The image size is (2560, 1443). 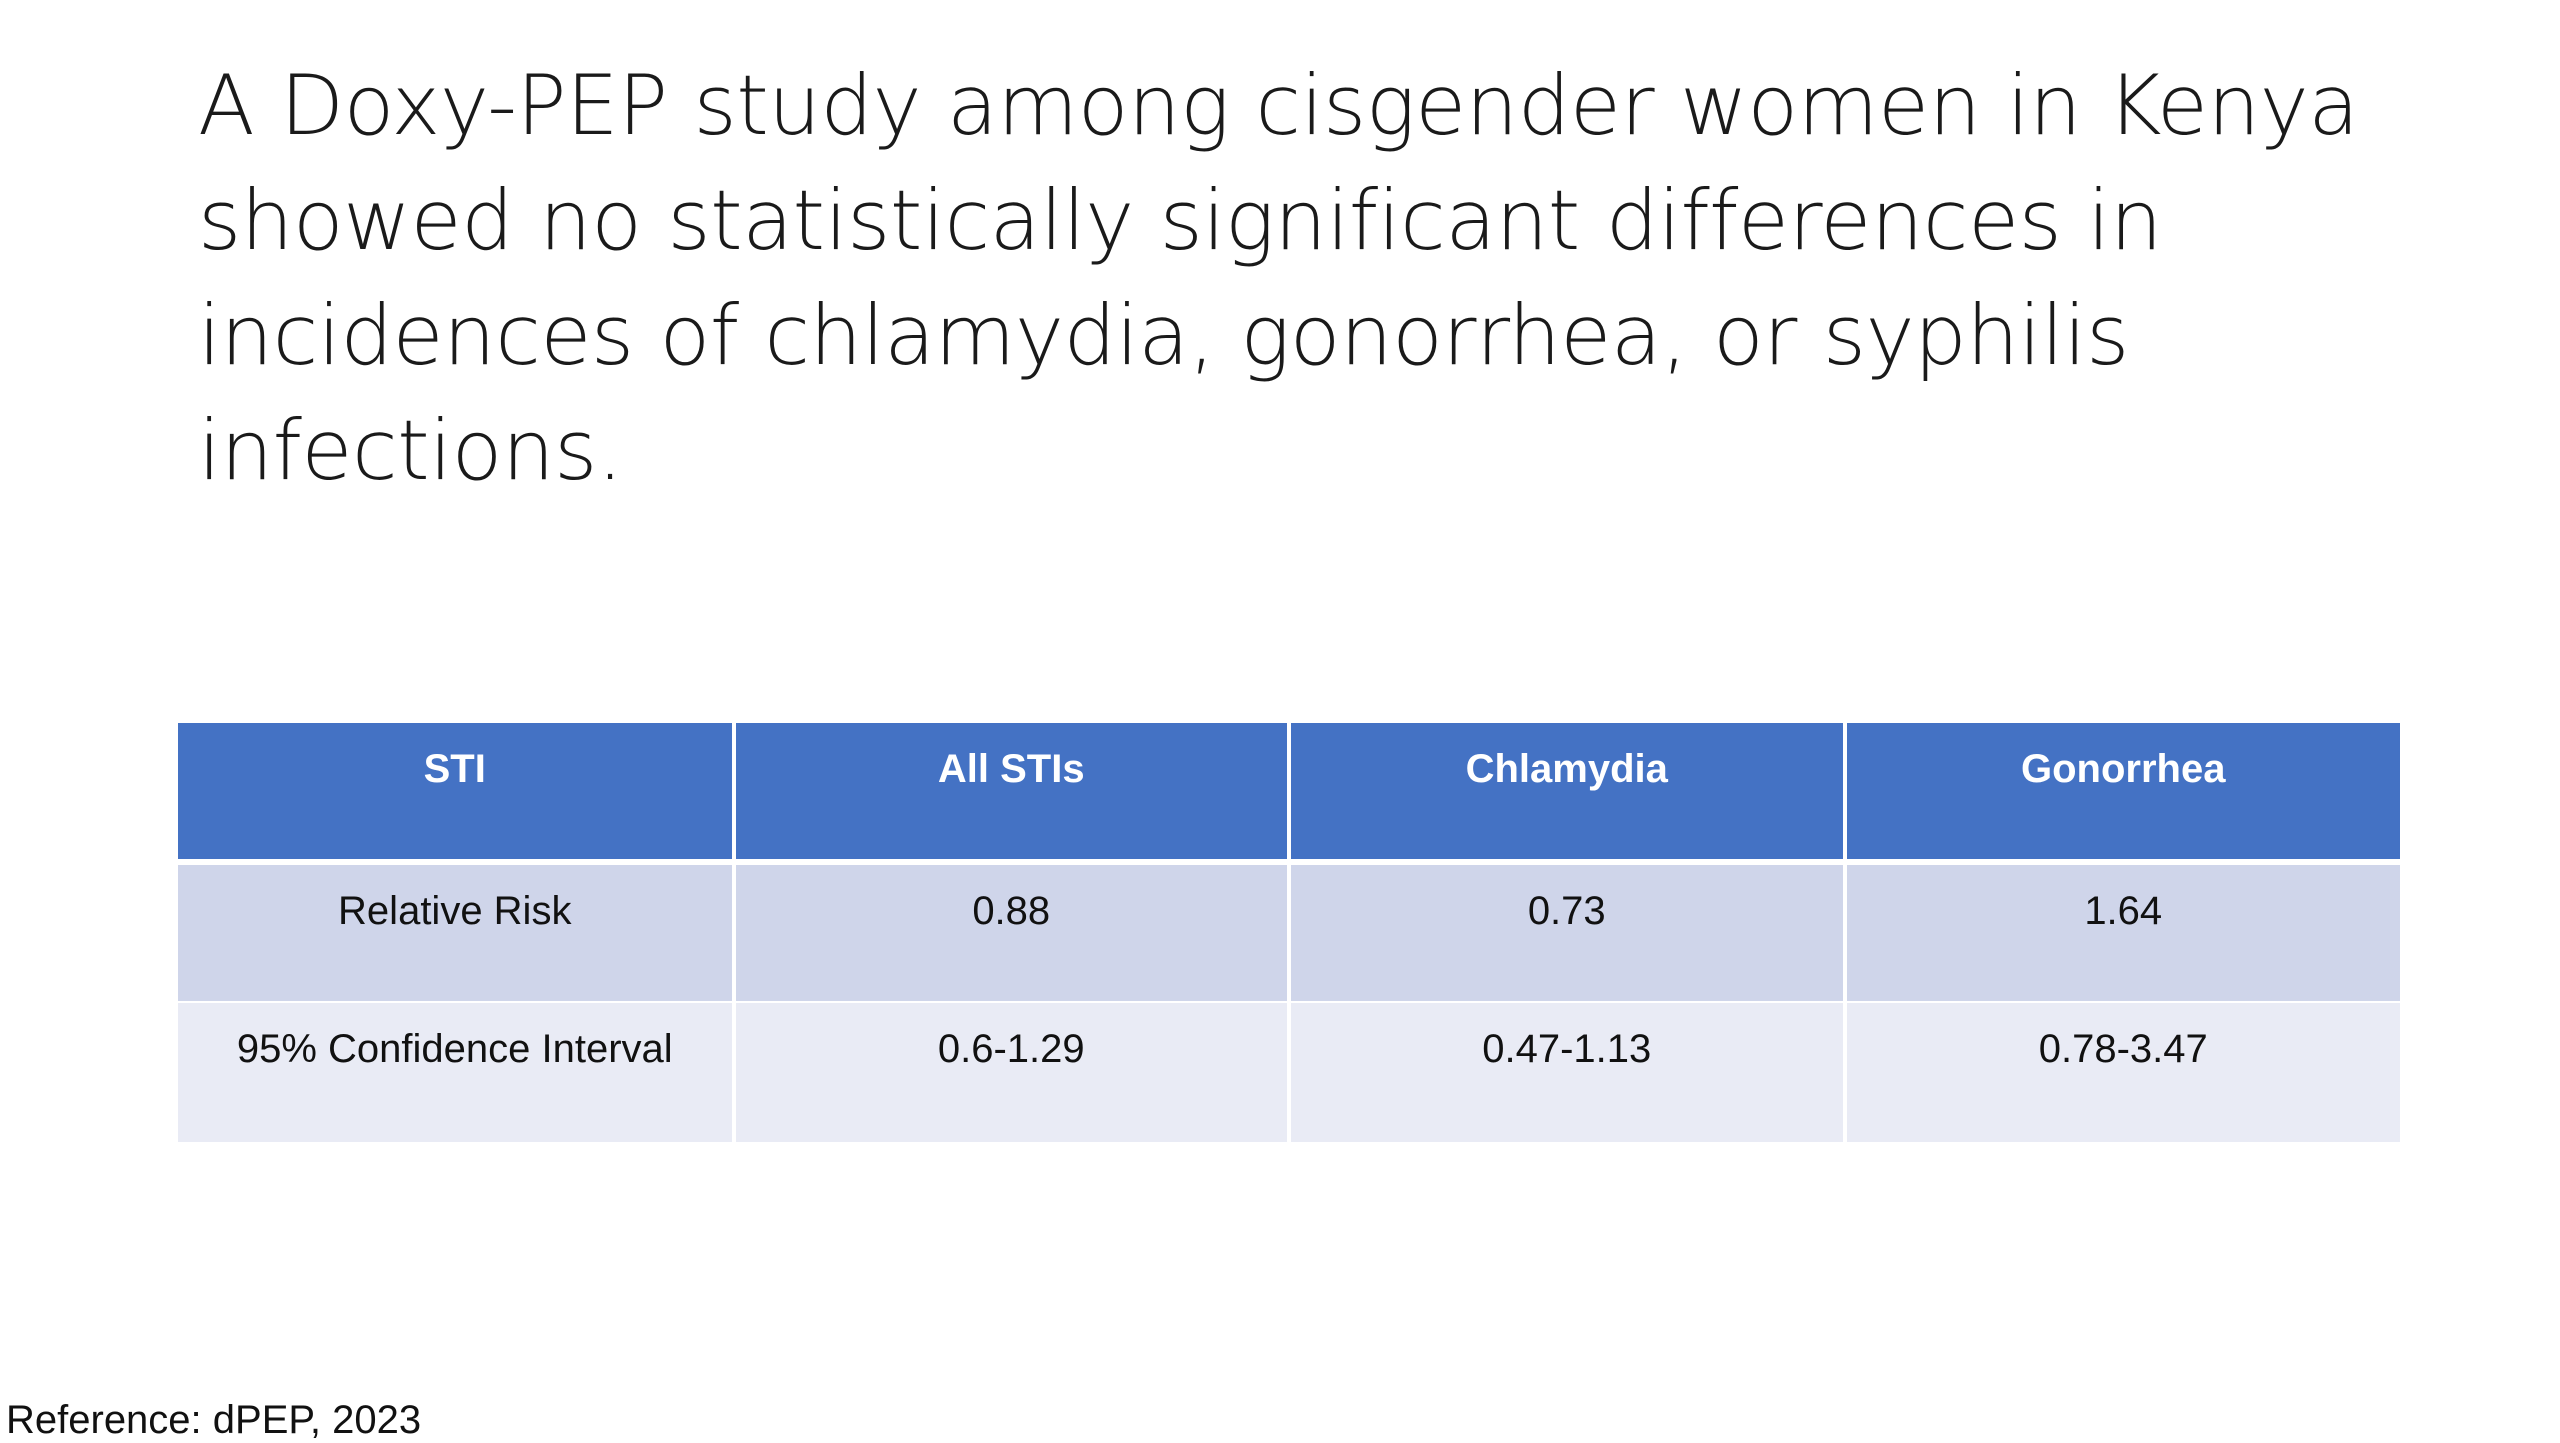 What do you see at coordinates (1567, 794) in the screenshot?
I see `header-cell-chlamydia: Chlamydia` at bounding box center [1567, 794].